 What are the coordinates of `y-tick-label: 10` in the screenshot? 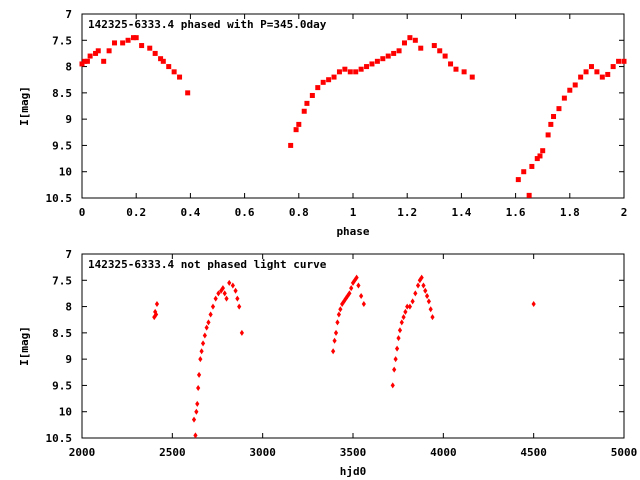 It's located at (65, 172).